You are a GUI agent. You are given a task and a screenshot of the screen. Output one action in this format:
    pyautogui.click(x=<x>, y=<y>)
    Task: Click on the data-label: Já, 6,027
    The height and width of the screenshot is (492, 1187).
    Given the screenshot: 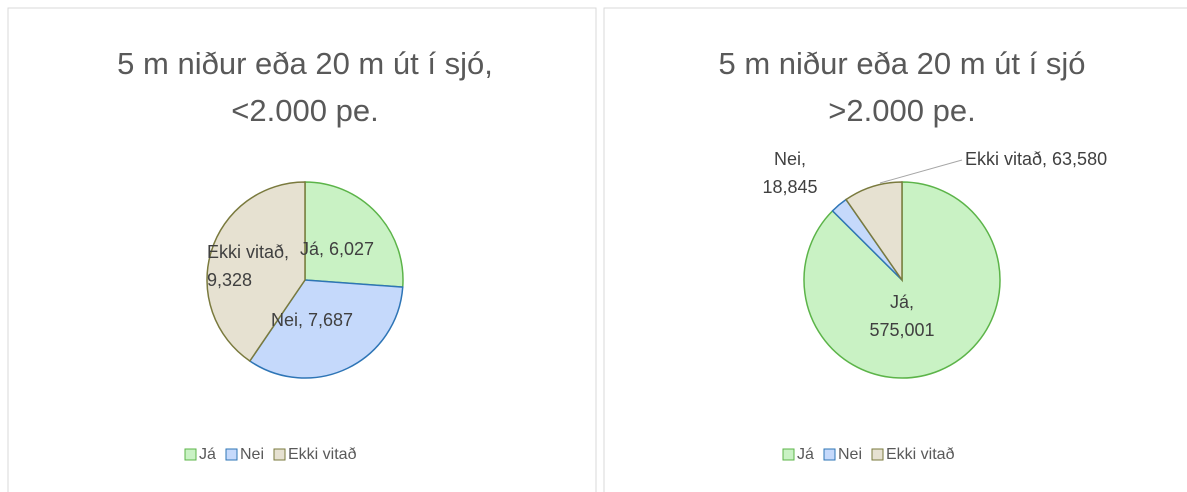 What is the action you would take?
    pyautogui.click(x=337, y=249)
    